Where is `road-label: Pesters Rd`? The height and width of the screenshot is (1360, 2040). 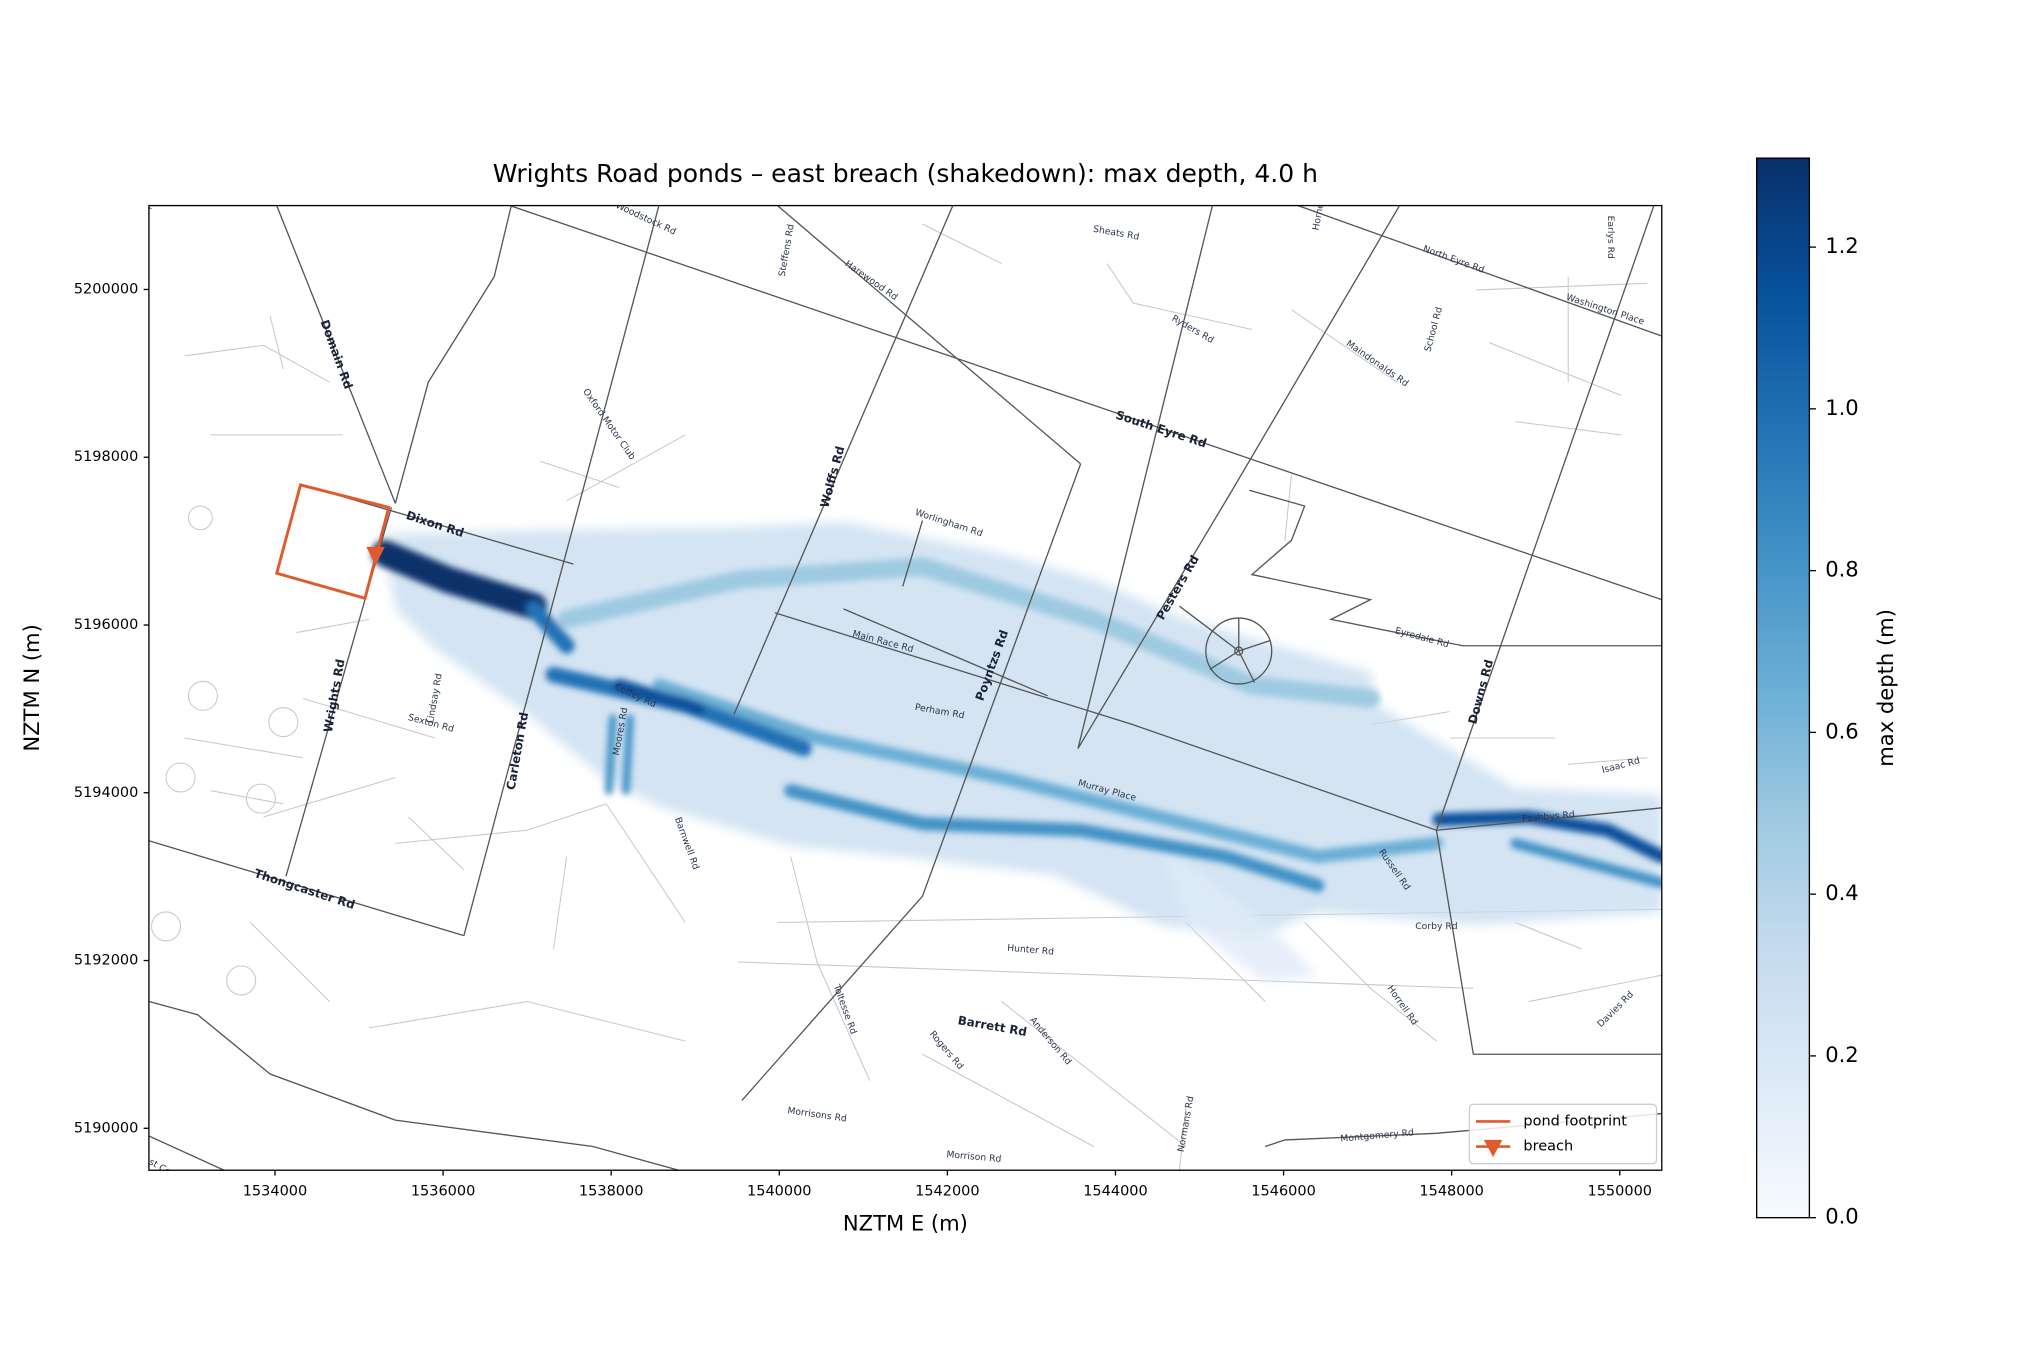 road-label: Pesters Rd is located at coordinates (1178, 588).